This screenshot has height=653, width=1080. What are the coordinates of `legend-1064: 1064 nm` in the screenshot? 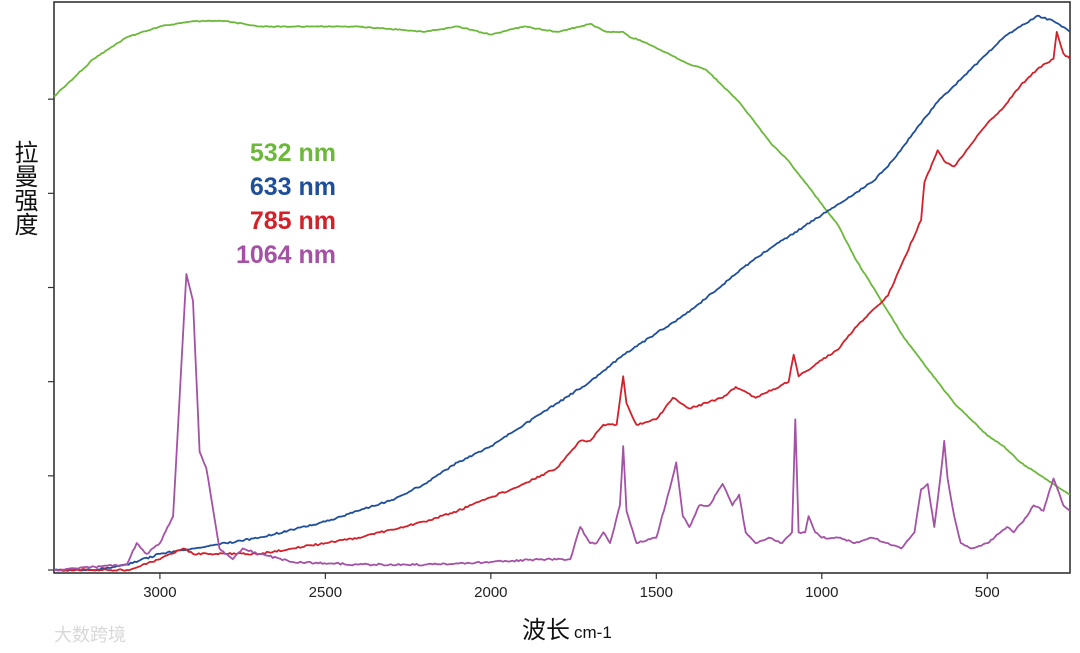 It's located at (286, 255).